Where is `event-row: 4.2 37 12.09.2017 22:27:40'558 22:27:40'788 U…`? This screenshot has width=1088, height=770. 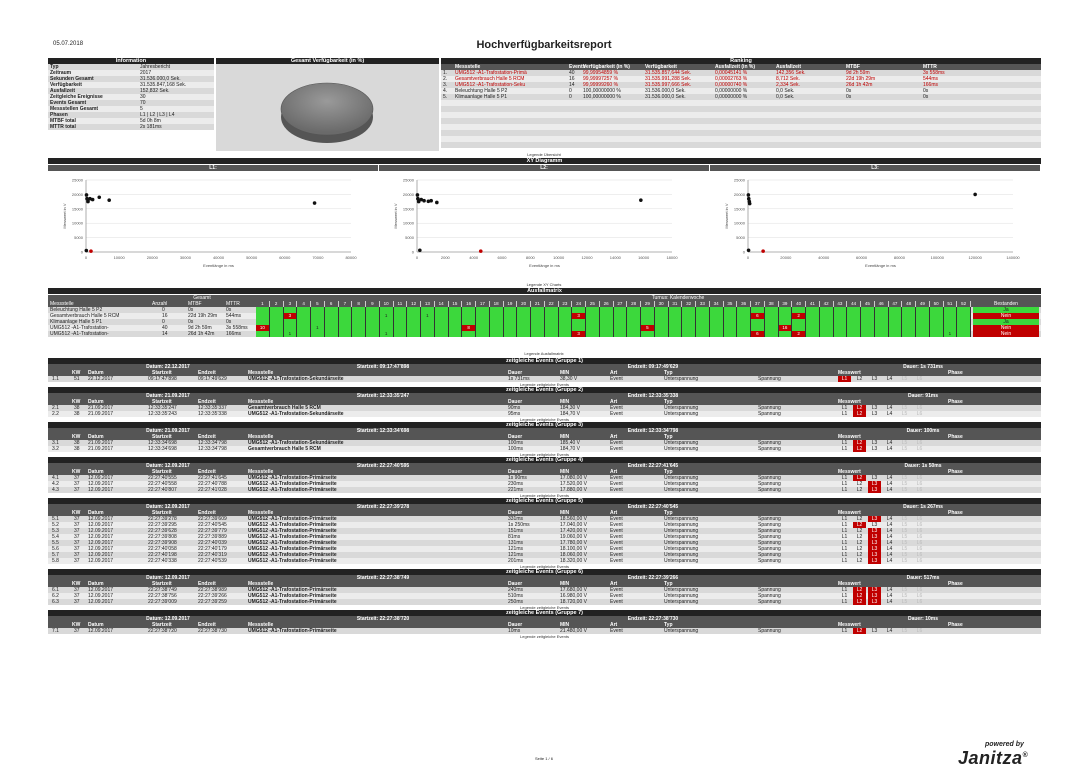 event-row: 4.2 37 12.09.2017 22:27:40'558 22:27:40'788 U… is located at coordinates (544, 484).